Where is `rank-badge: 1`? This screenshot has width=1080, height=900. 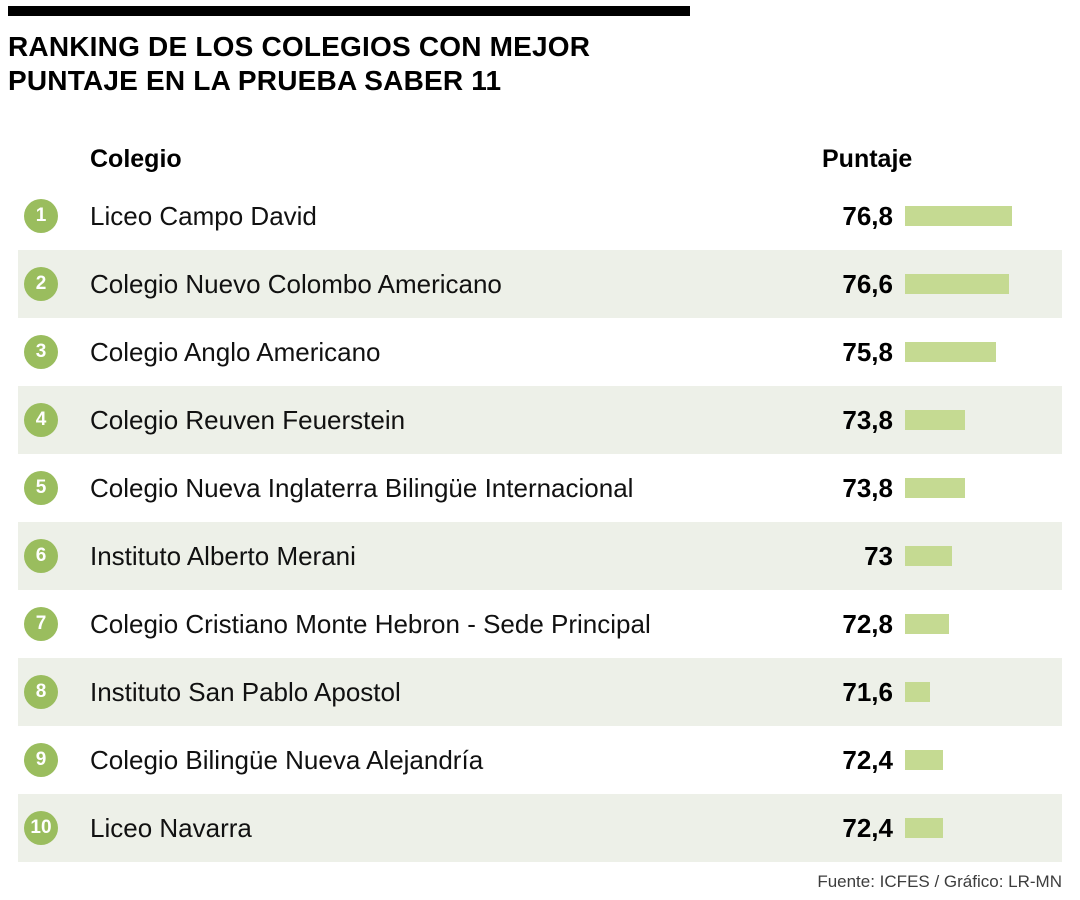
rank-badge: 1 is located at coordinates (41, 216).